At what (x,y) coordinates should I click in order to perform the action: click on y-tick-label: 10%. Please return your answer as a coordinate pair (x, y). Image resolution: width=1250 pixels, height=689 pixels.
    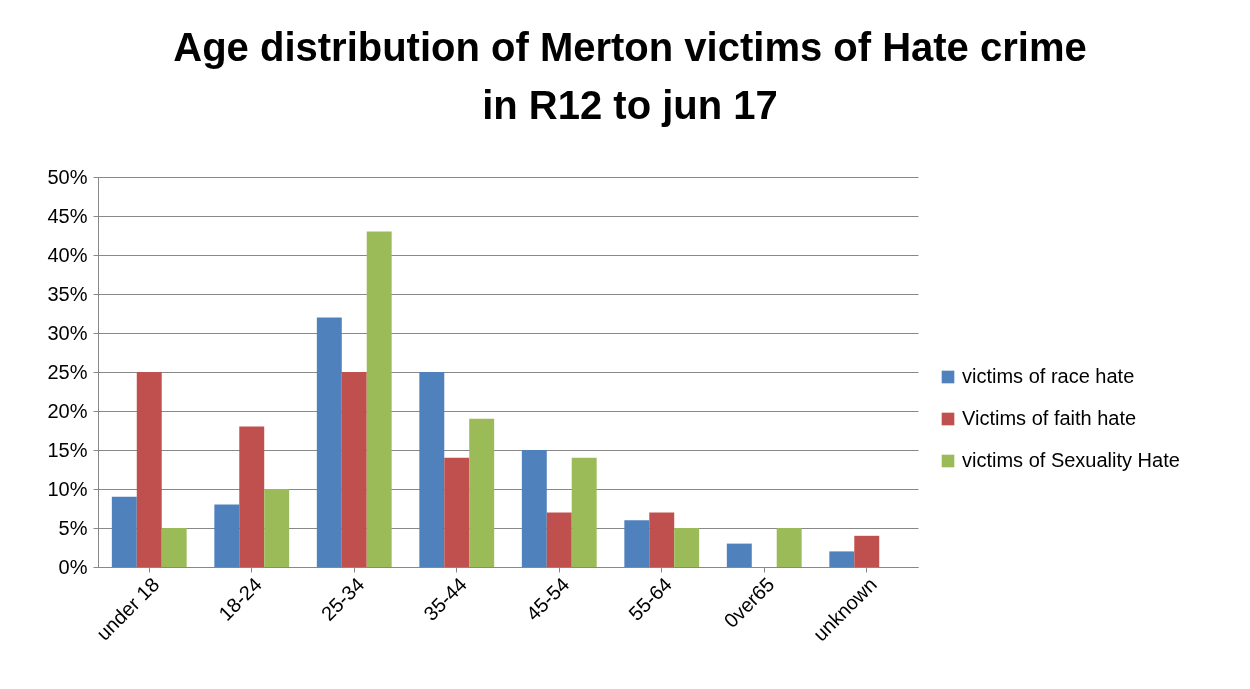
    Looking at the image, I should click on (67, 488).